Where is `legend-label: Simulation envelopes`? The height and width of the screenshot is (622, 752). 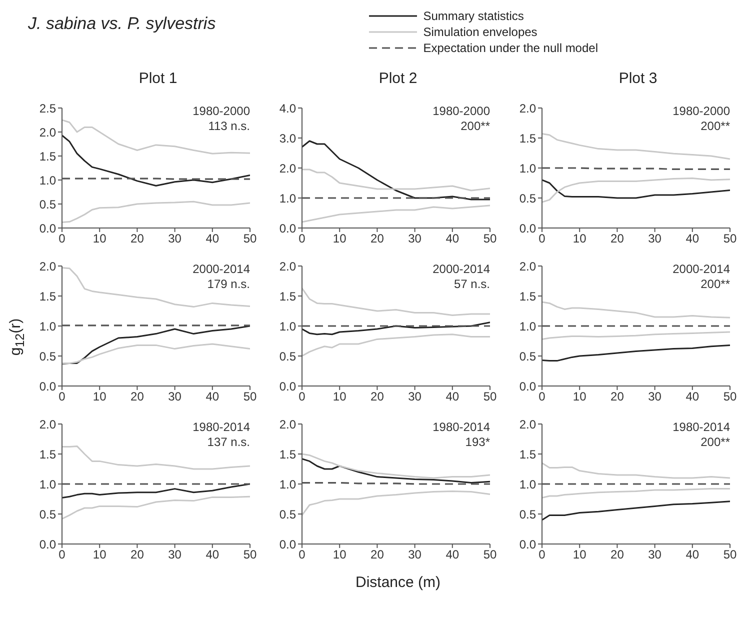 legend-label: Simulation envelopes is located at coordinates (480, 32).